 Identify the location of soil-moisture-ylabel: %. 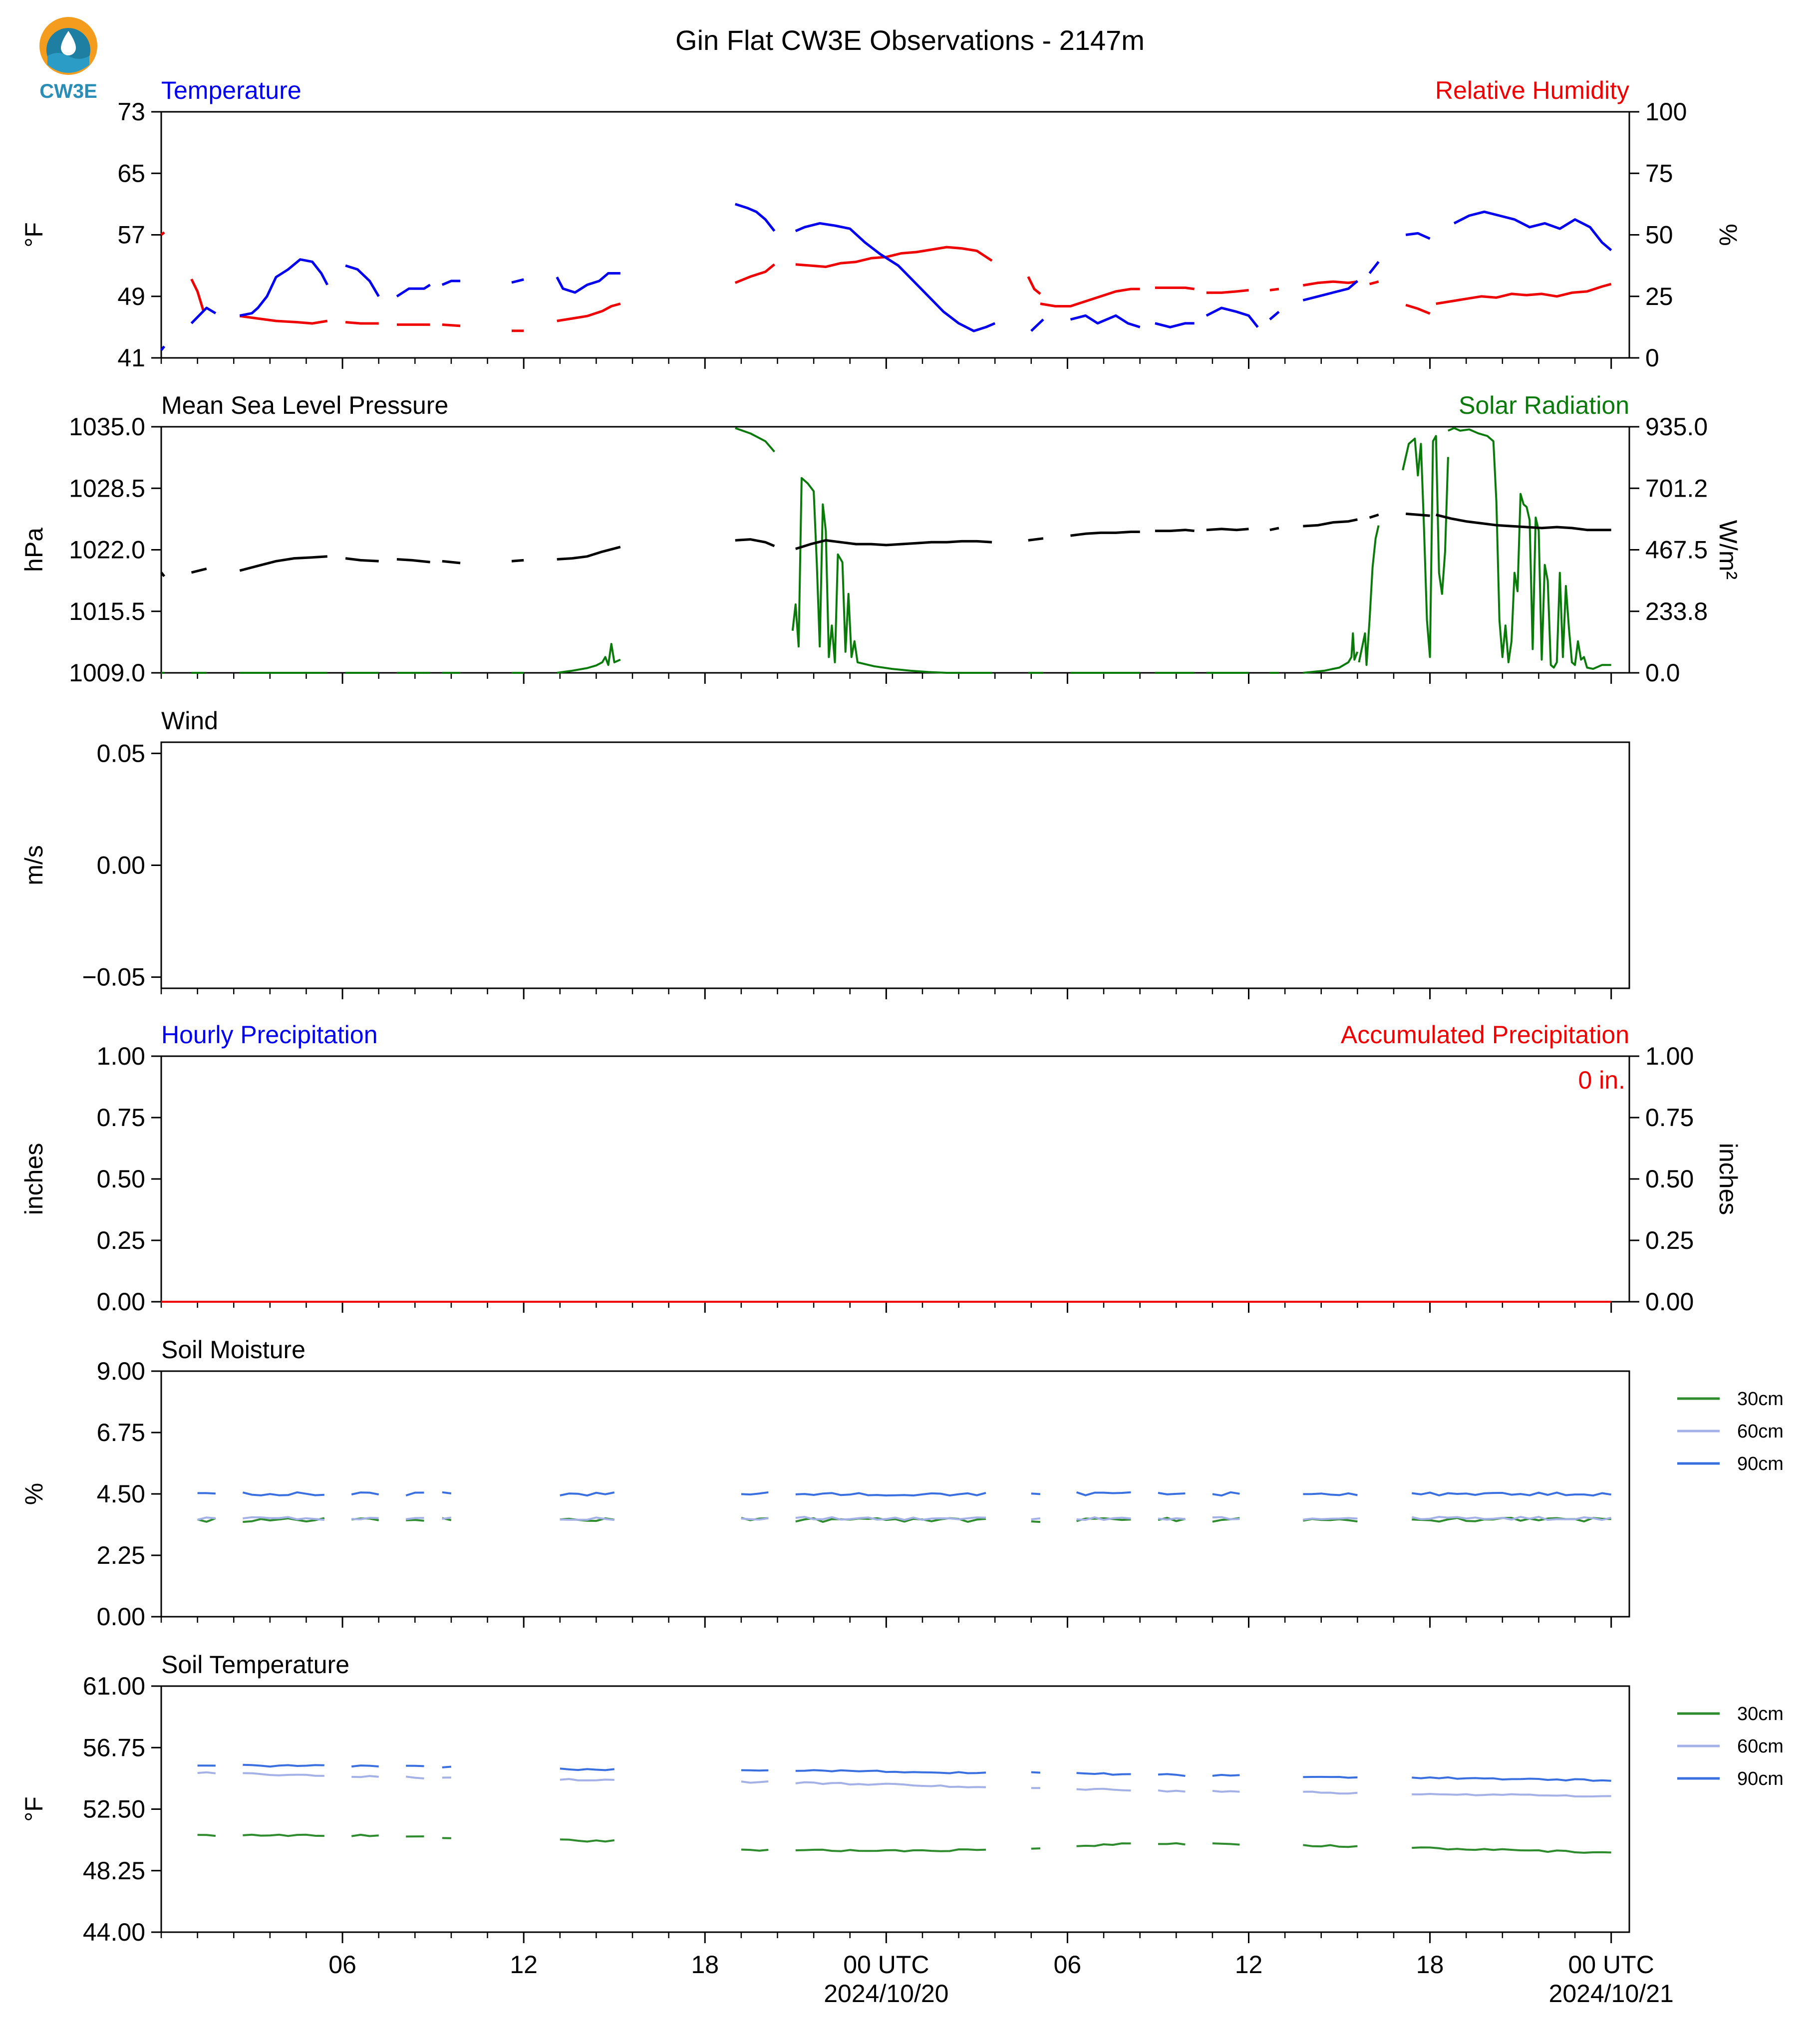
(34, 1494).